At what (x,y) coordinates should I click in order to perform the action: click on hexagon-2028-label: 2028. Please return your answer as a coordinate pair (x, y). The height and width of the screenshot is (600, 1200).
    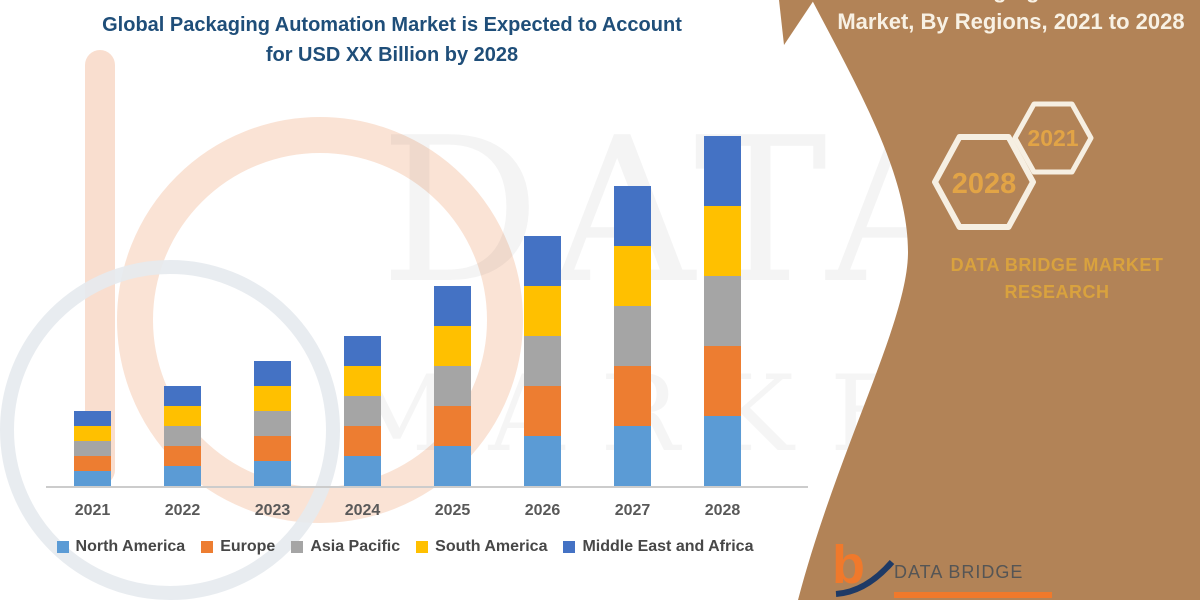
    Looking at the image, I should click on (984, 184).